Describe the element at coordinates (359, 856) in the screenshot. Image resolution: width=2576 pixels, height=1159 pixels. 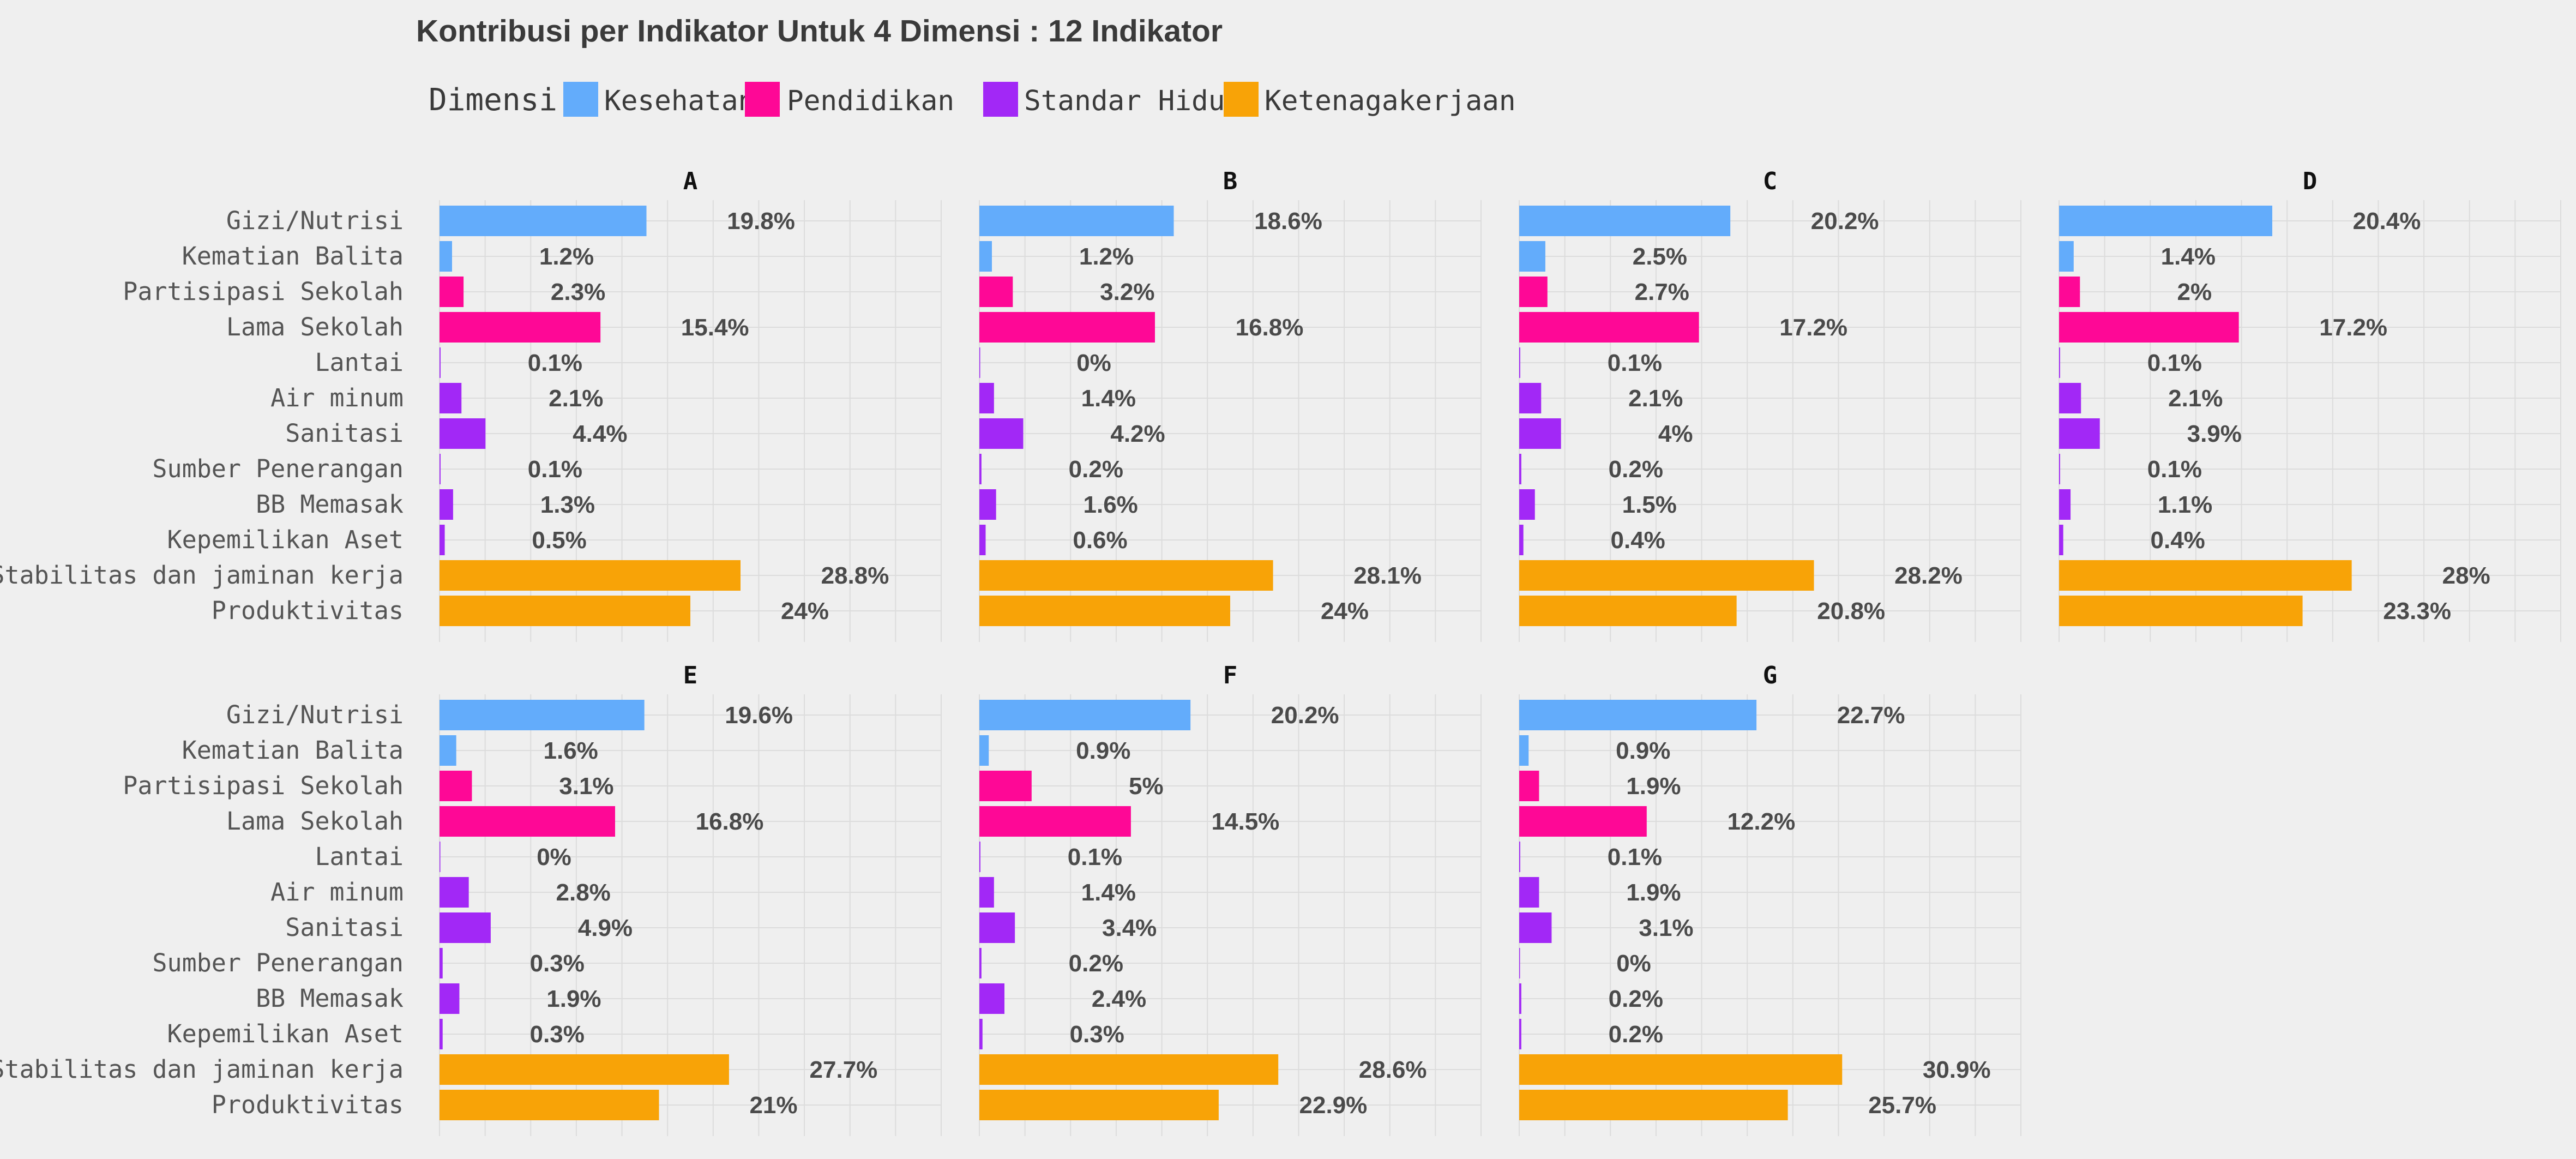
I see `category-label: Lantai` at that location.